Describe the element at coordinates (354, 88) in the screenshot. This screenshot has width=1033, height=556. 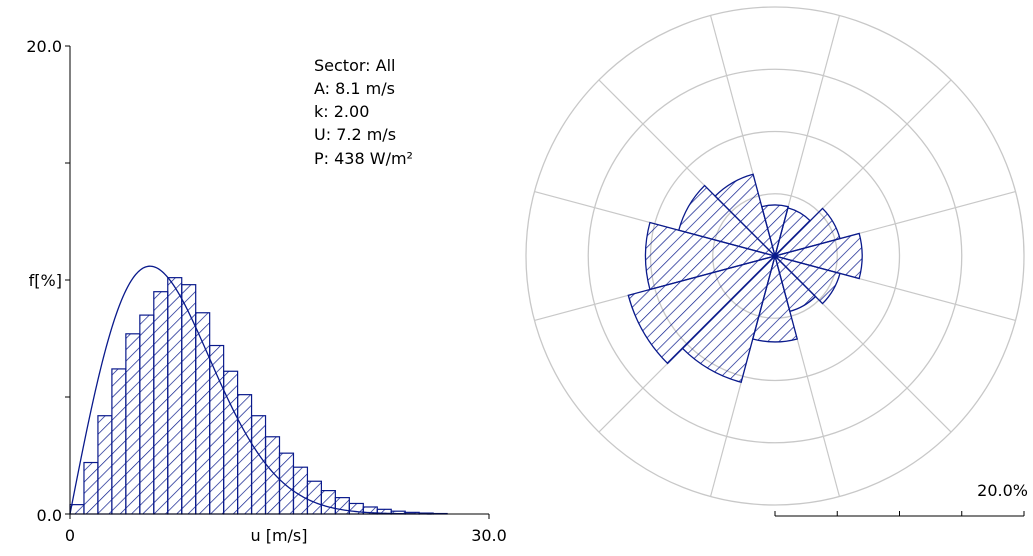
I see `stat-a: A: 8.1 m/s` at that location.